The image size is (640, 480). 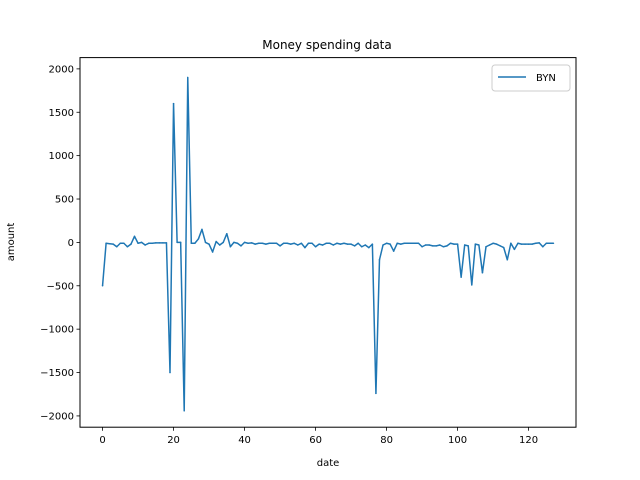 What do you see at coordinates (318, 436) in the screenshot?
I see `x-axis: 0 20 40 60 80 100 120` at bounding box center [318, 436].